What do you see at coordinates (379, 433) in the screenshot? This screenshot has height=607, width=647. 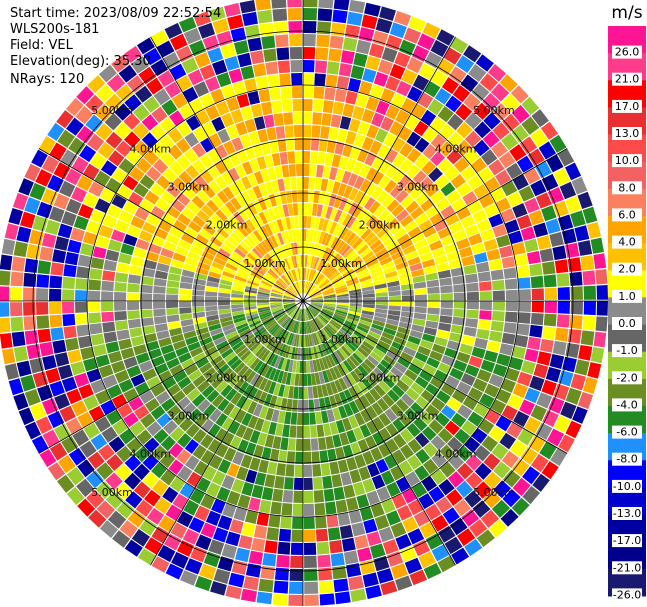 I see `radial-line` at bounding box center [379, 433].